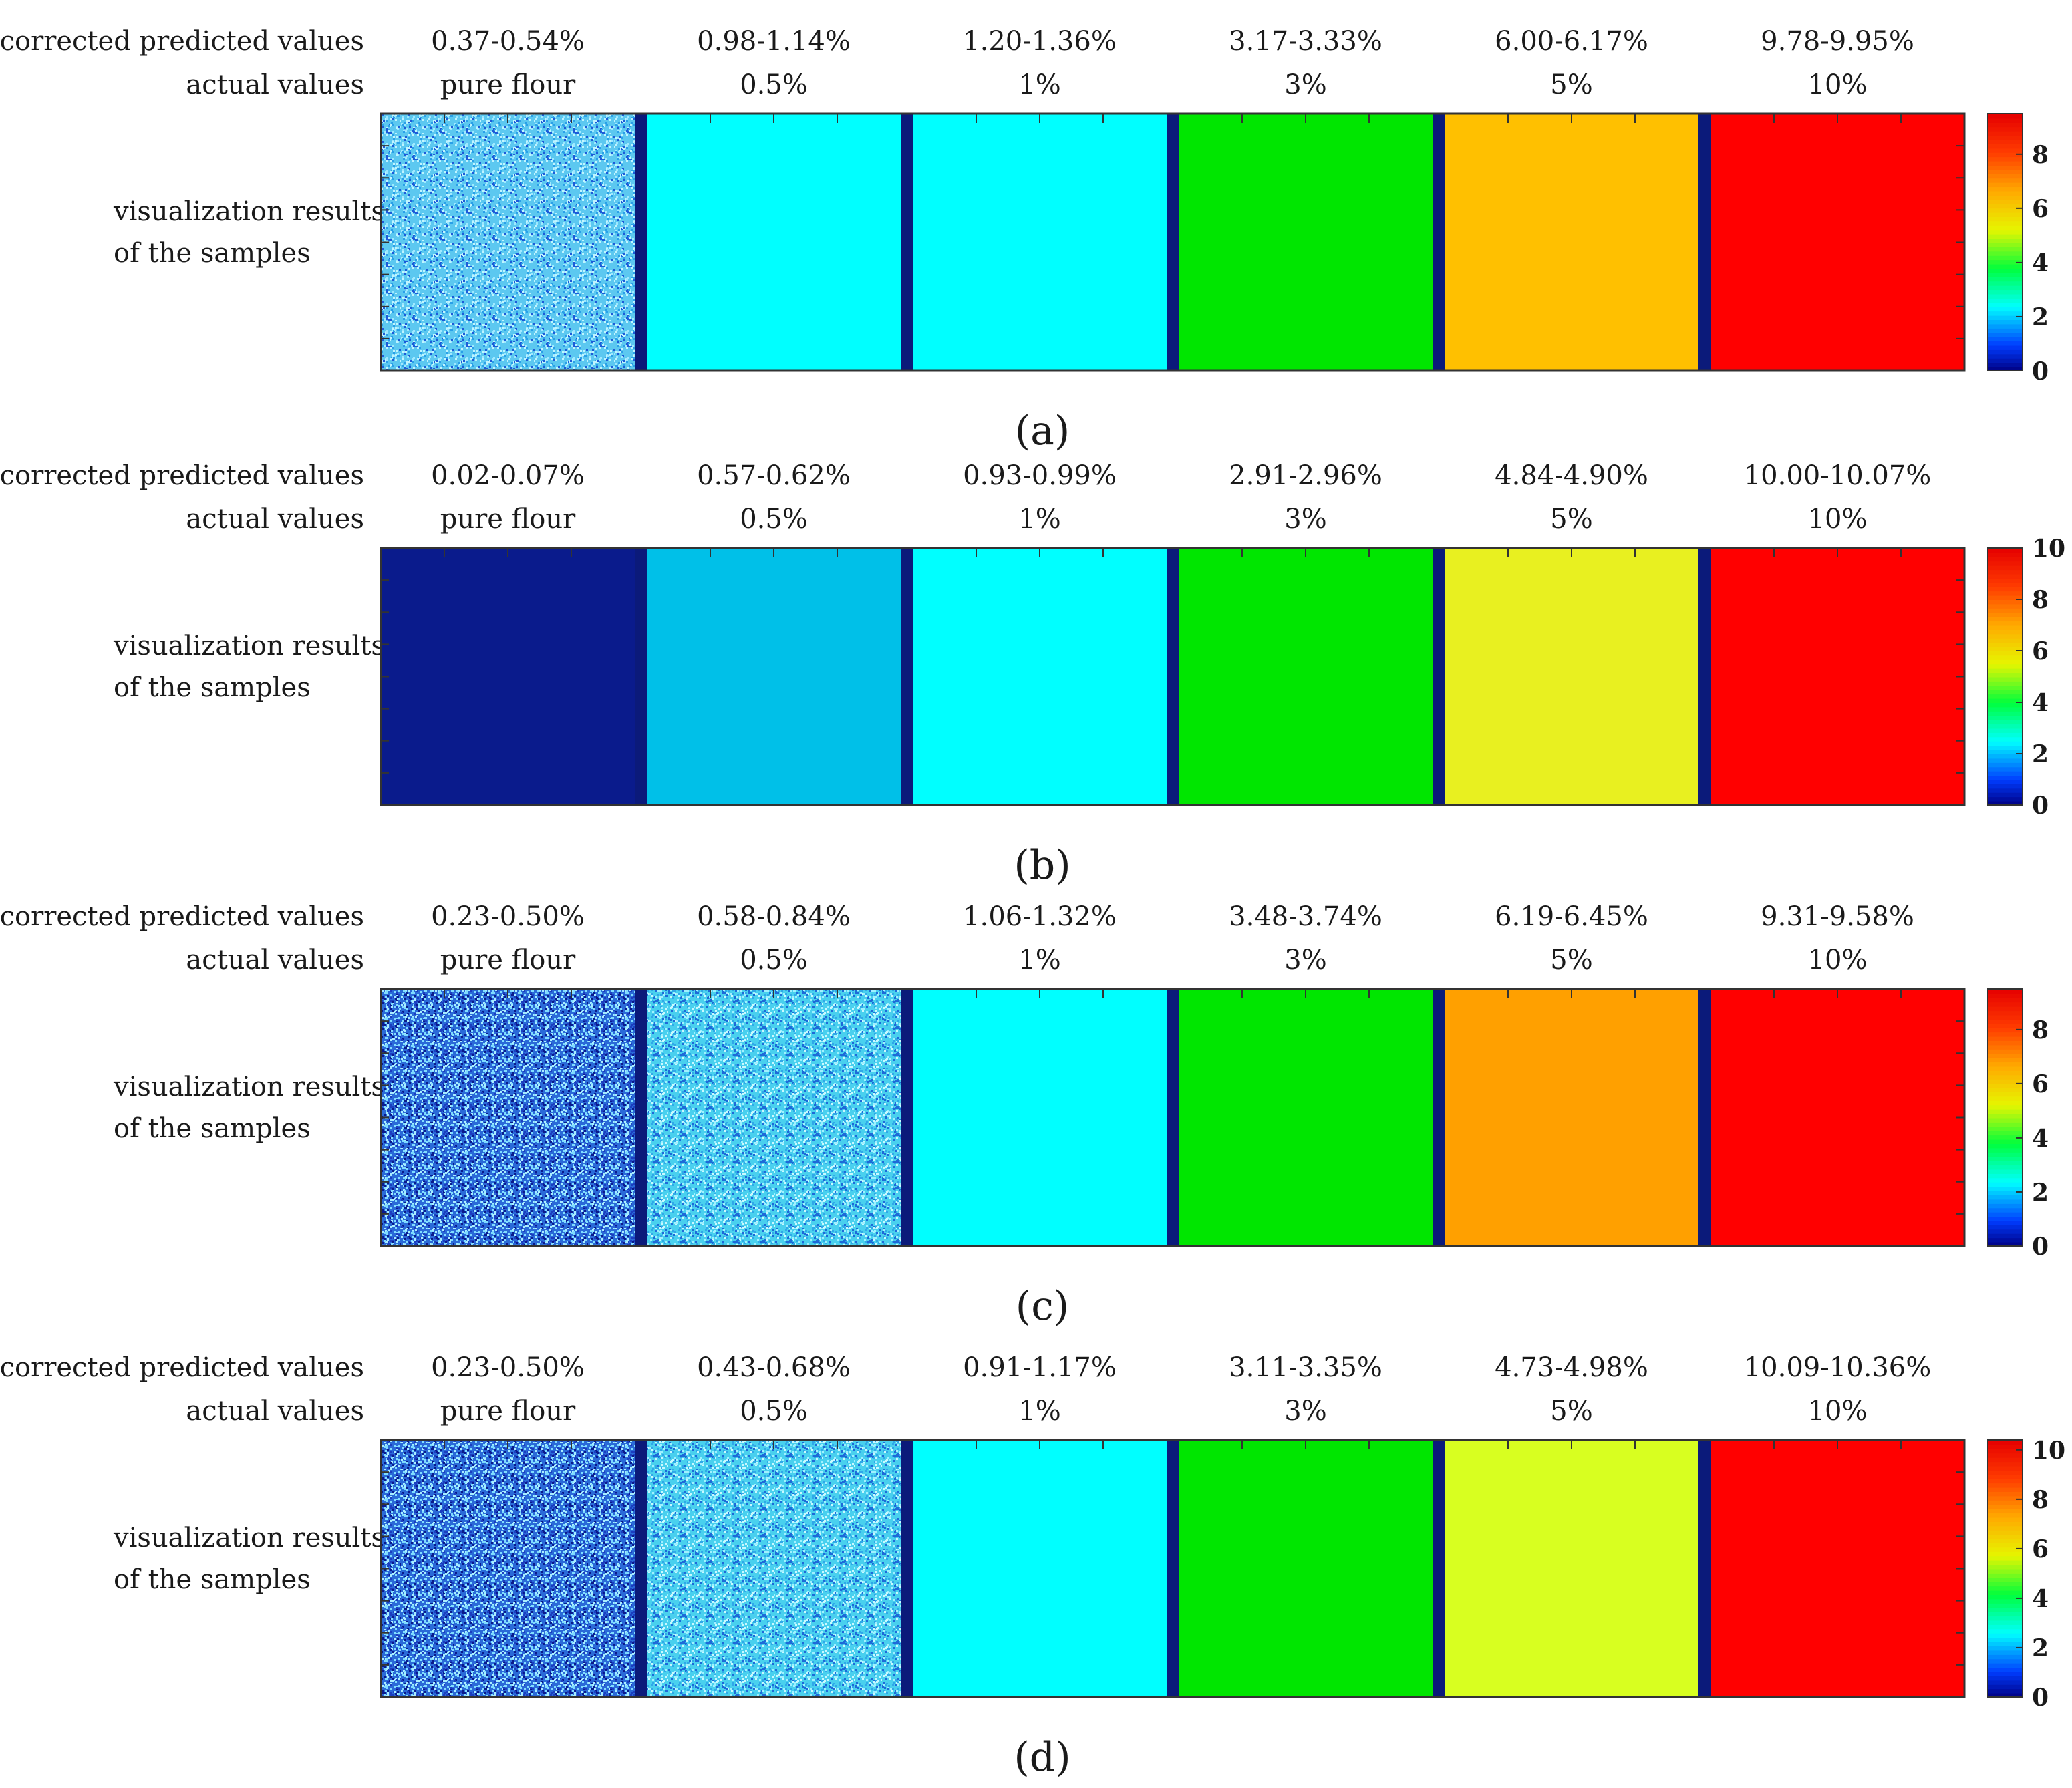  What do you see at coordinates (1040, 475) in the screenshot?
I see `predicted-range-label: 0.93-0.99%` at bounding box center [1040, 475].